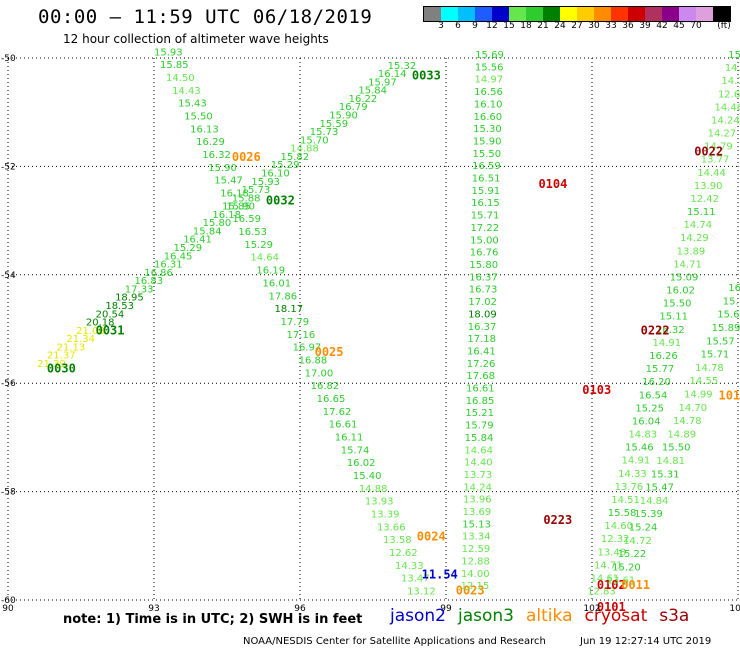 This screenshot has width=740, height=650. What do you see at coordinates (90, 331) in the screenshot?
I see `swh-value: 21.08` at bounding box center [90, 331].